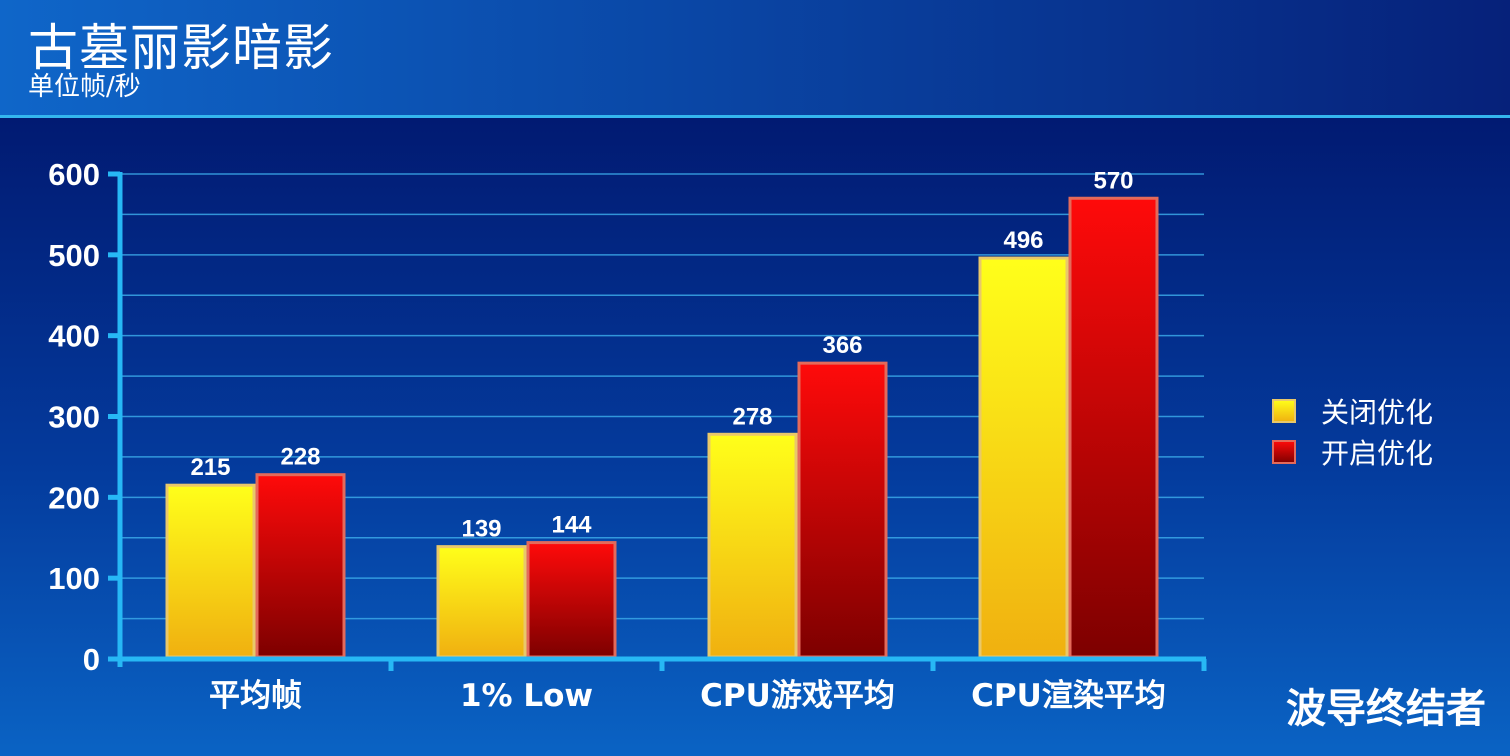 The height and width of the screenshot is (756, 1510). What do you see at coordinates (74, 417) in the screenshot?
I see `y-tick-label: 300` at bounding box center [74, 417].